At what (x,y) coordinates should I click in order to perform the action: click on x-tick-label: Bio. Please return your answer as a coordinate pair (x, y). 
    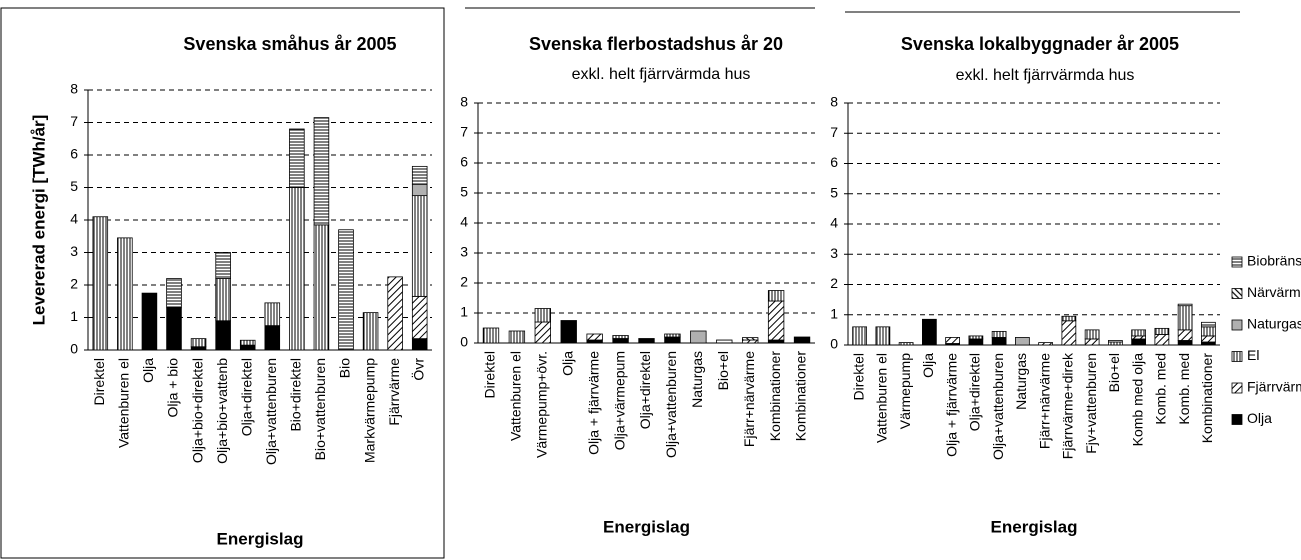
    Looking at the image, I should click on (345, 368).